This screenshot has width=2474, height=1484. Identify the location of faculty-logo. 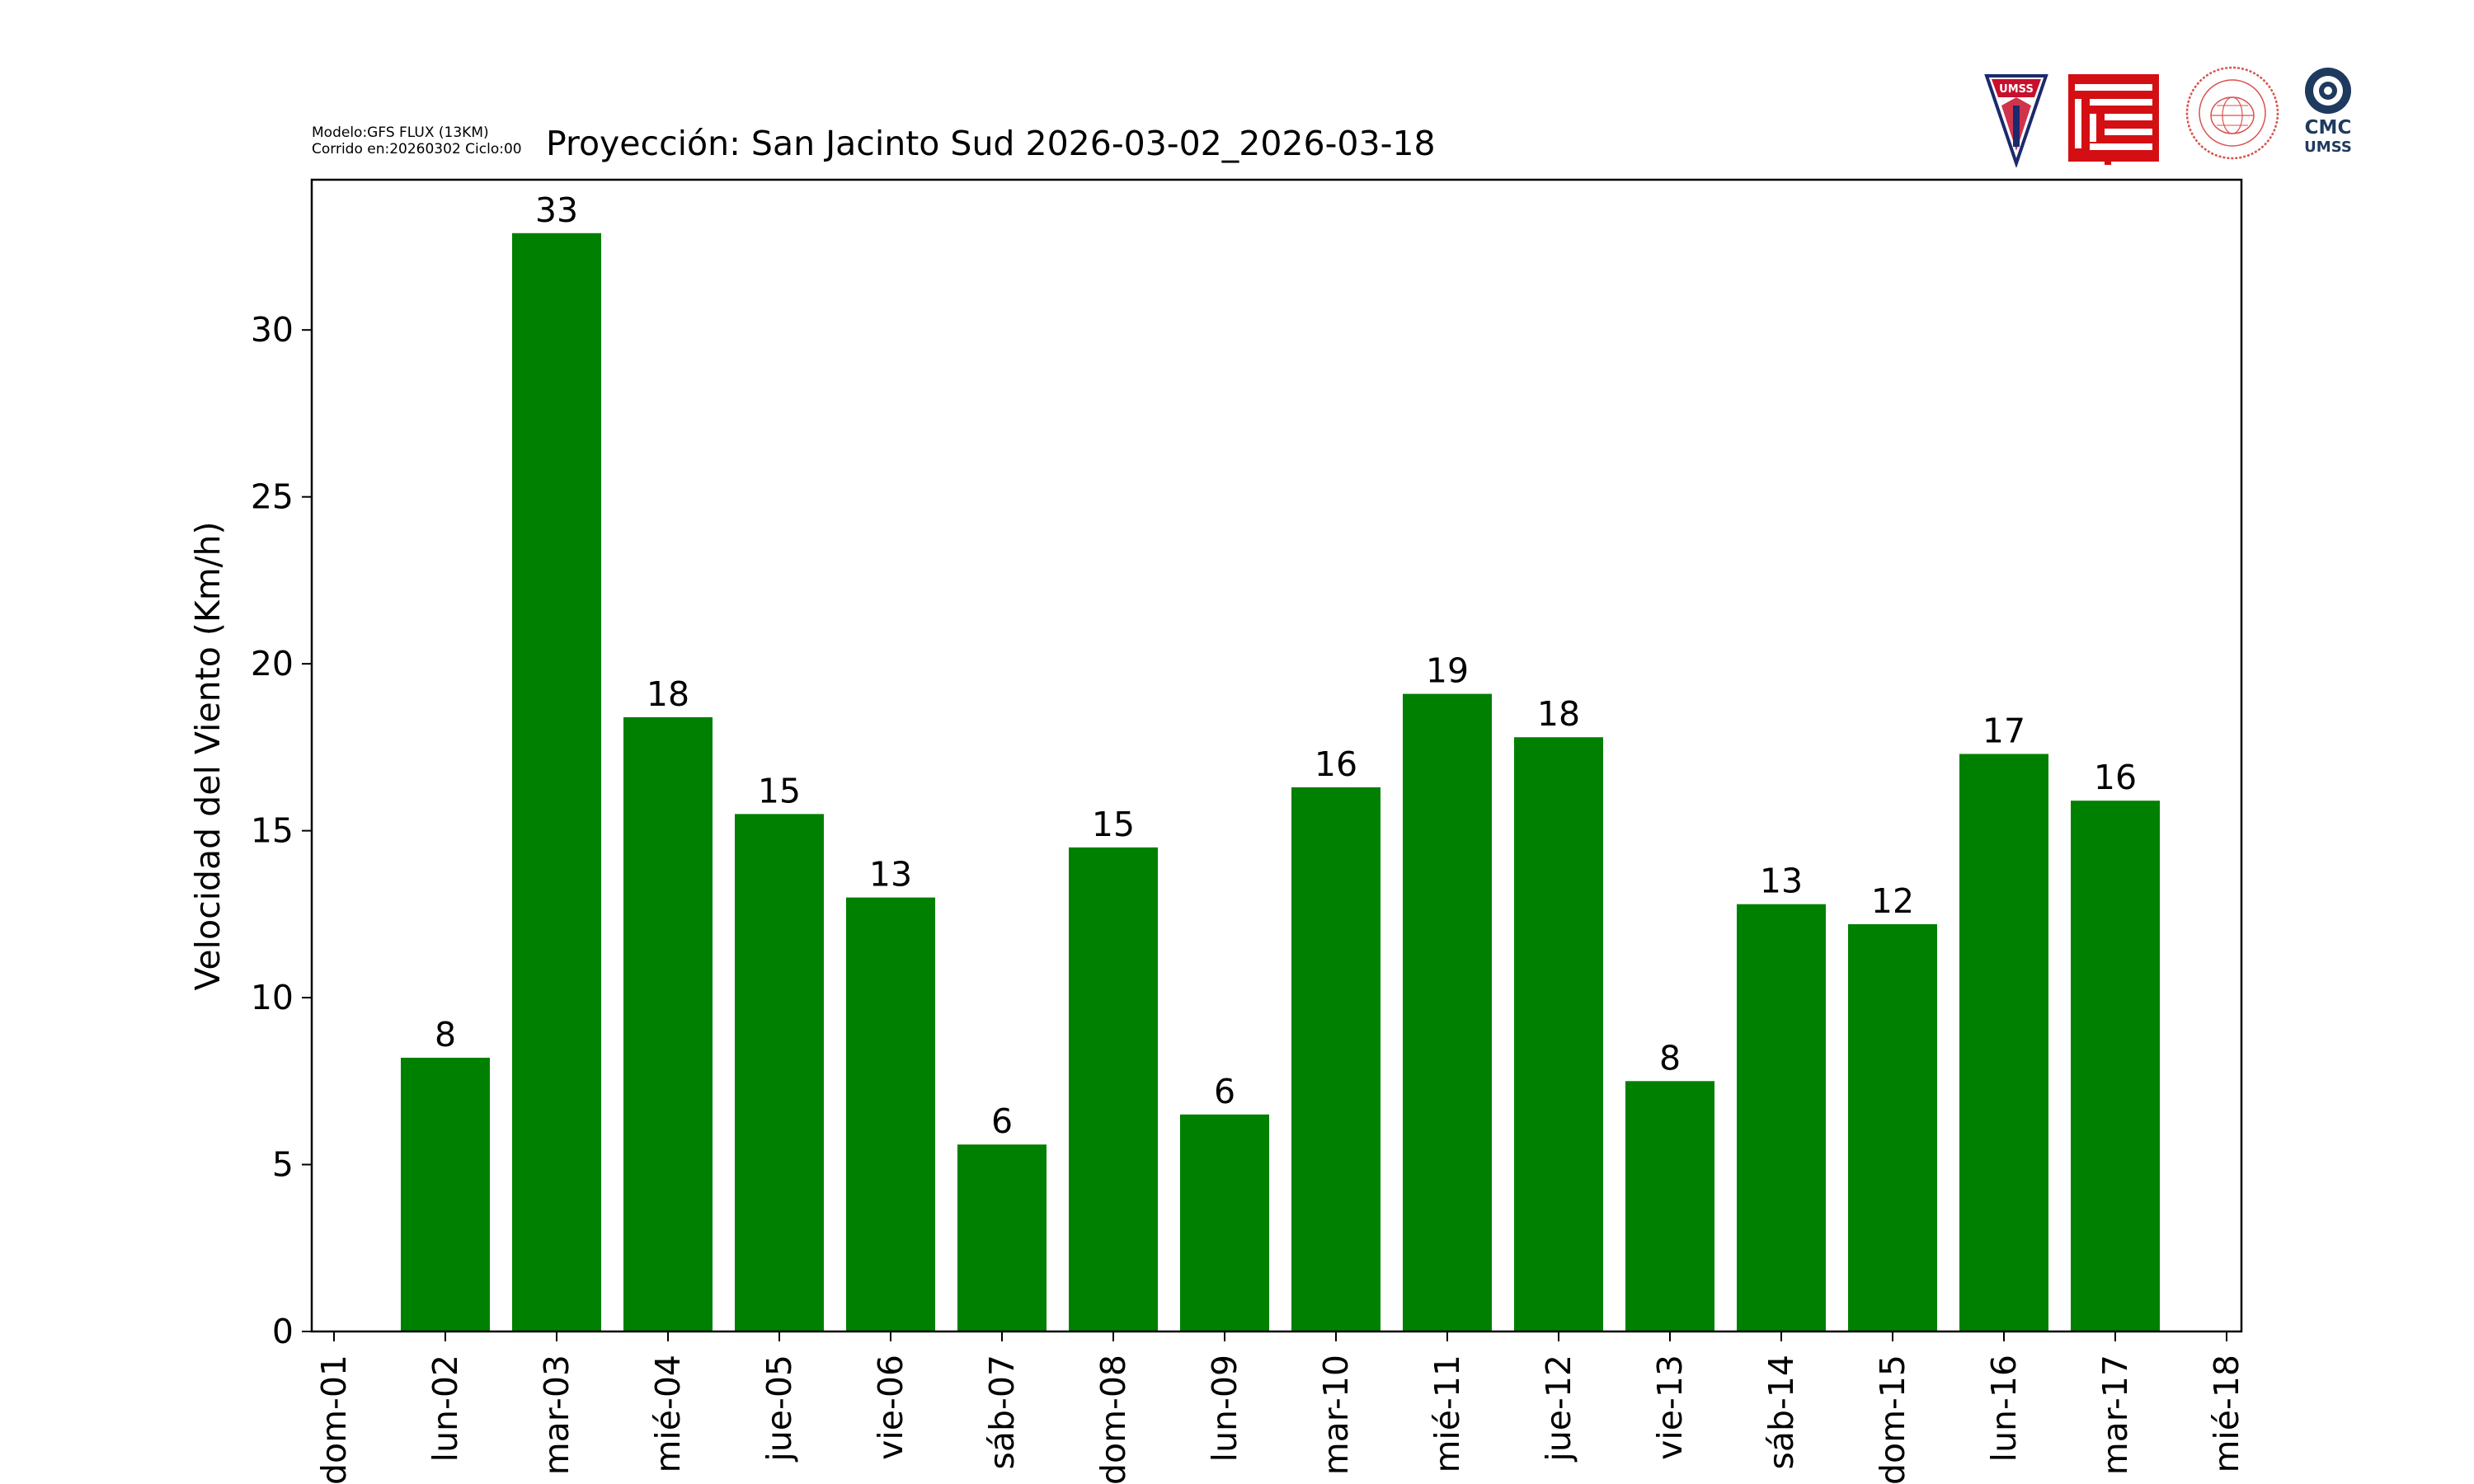
(2113, 120).